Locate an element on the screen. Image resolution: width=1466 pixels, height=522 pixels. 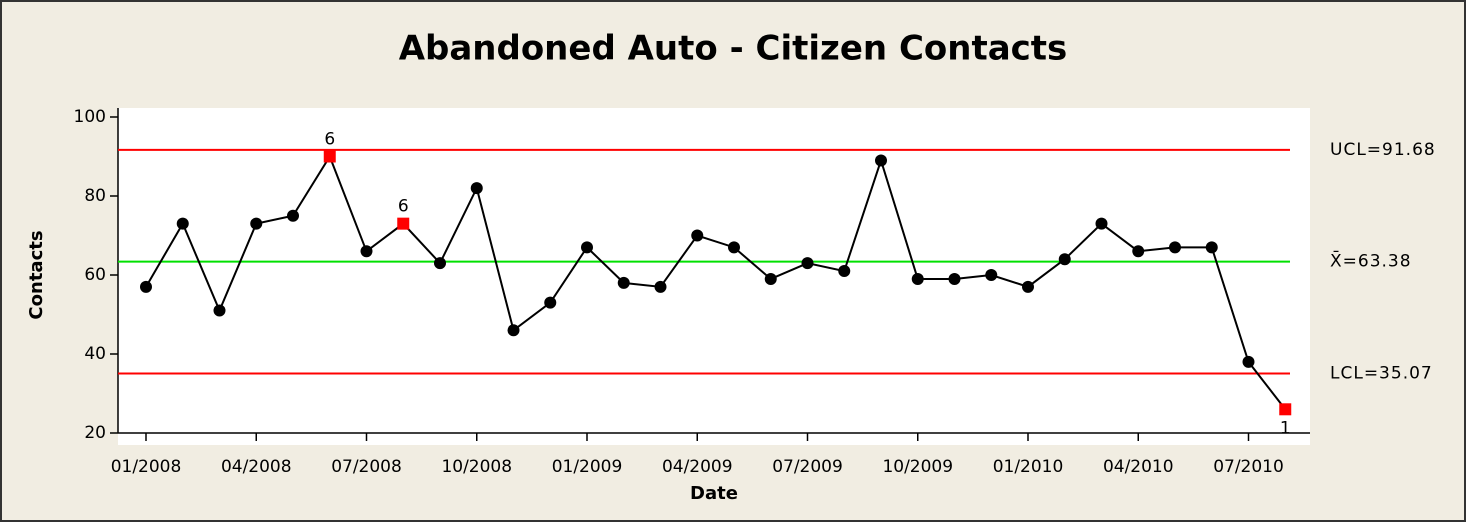
chart-title: Abandoned Auto - Citizen Contacts is located at coordinates (733, 49).